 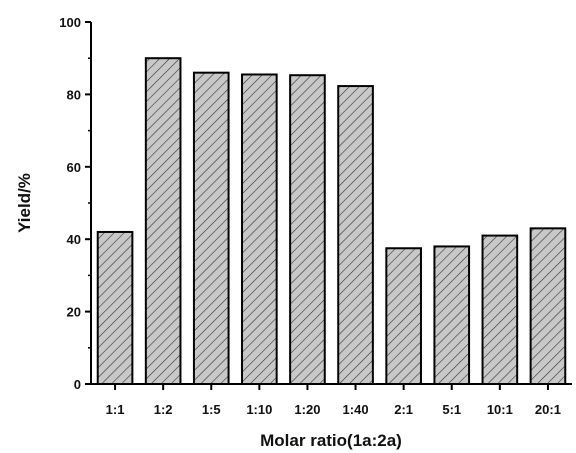 I want to click on x-tick-label: 1:2, so click(x=163, y=409).